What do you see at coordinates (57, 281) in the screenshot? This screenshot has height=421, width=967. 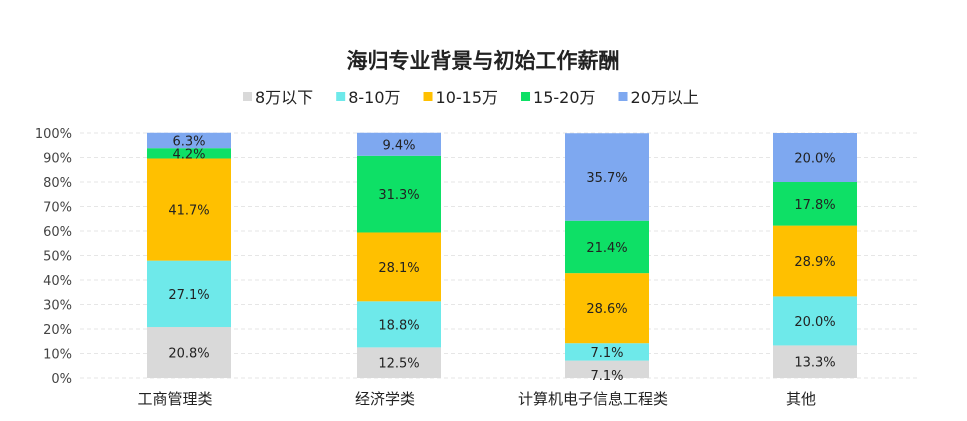 I see `y-tick-label: 40%` at bounding box center [57, 281].